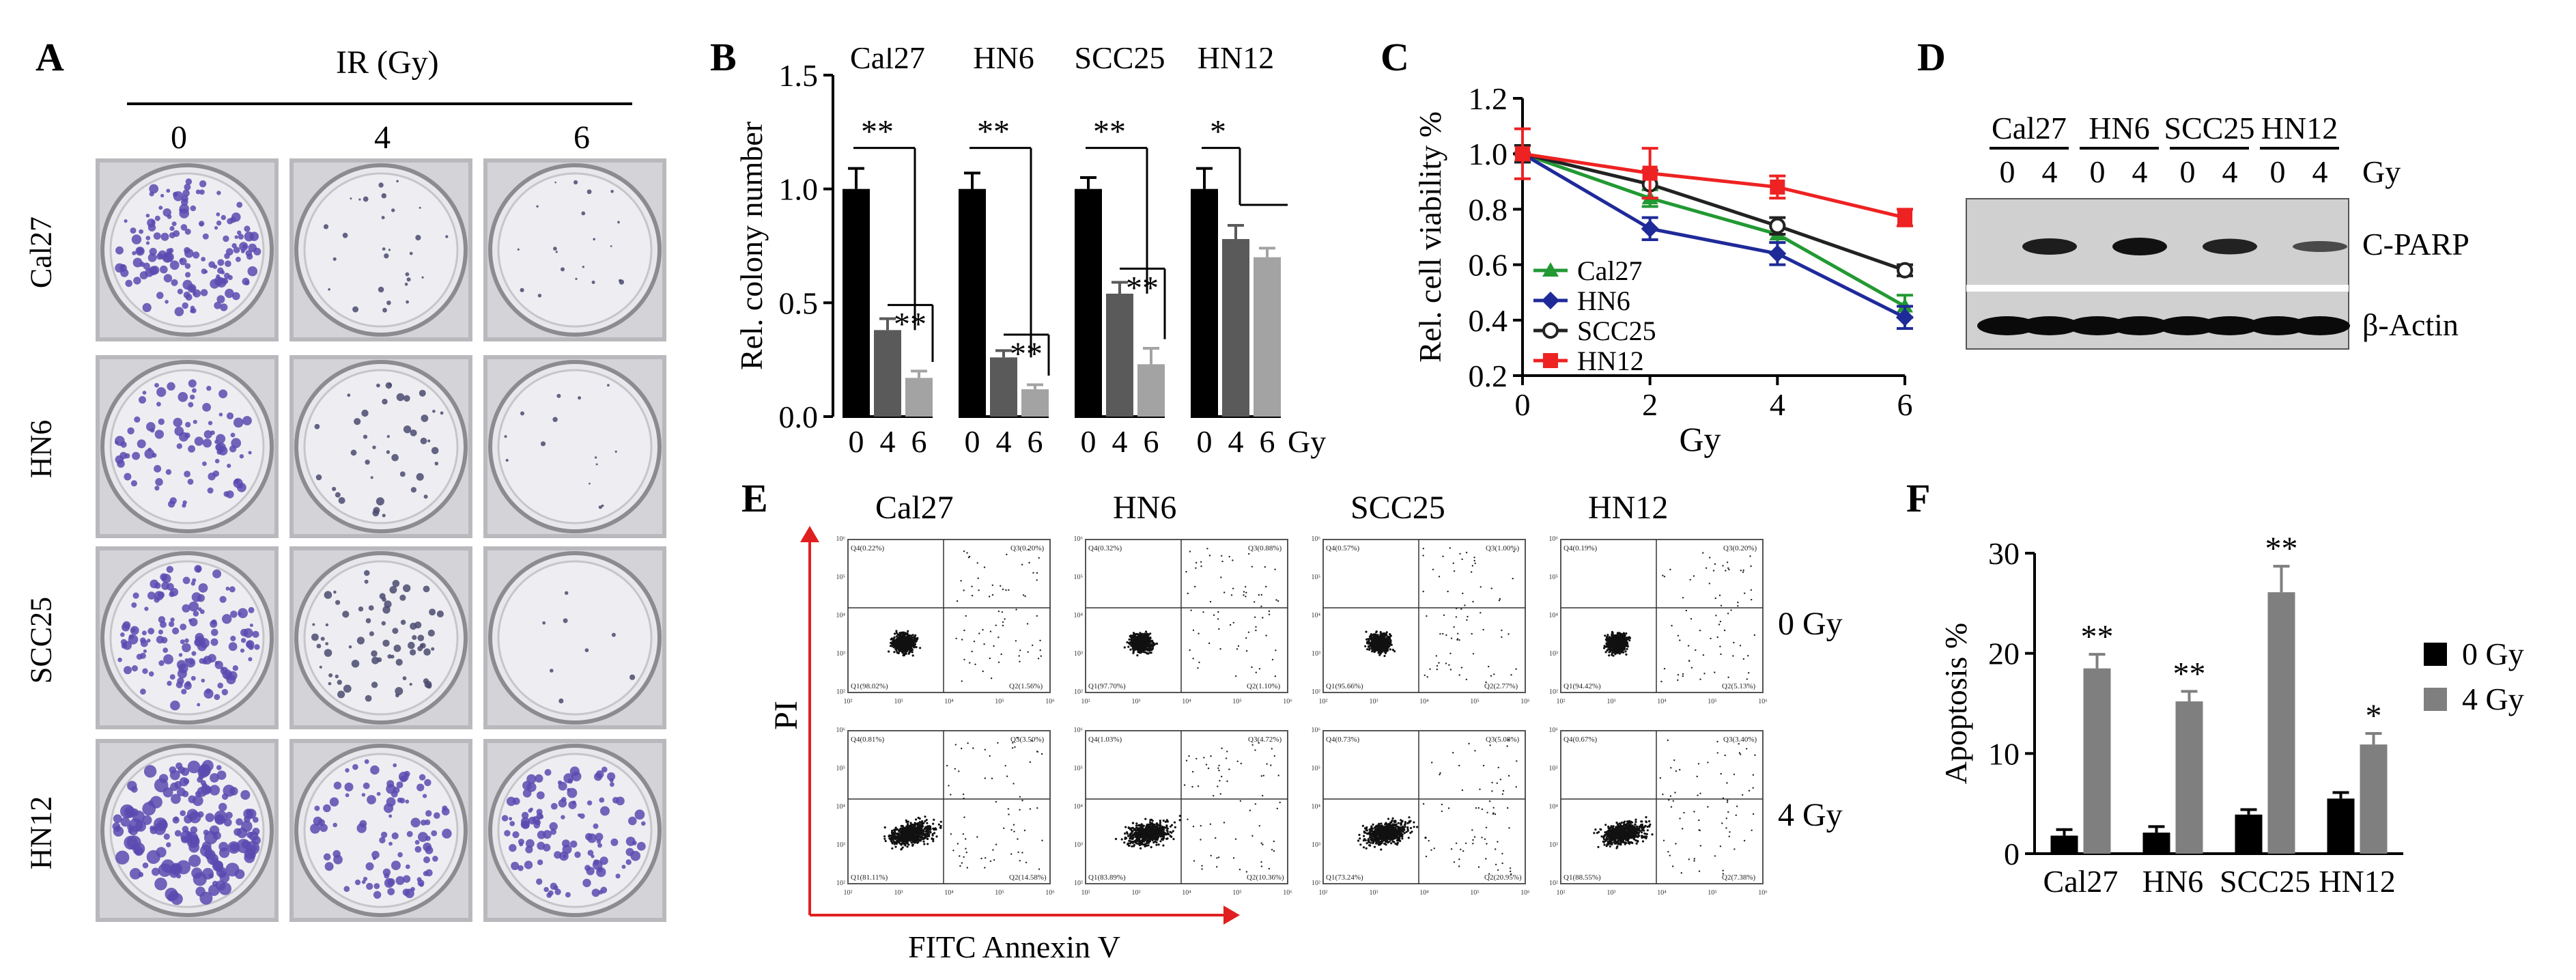  Describe the element at coordinates (994, 132) in the screenshot. I see `significance-mark: **` at that location.